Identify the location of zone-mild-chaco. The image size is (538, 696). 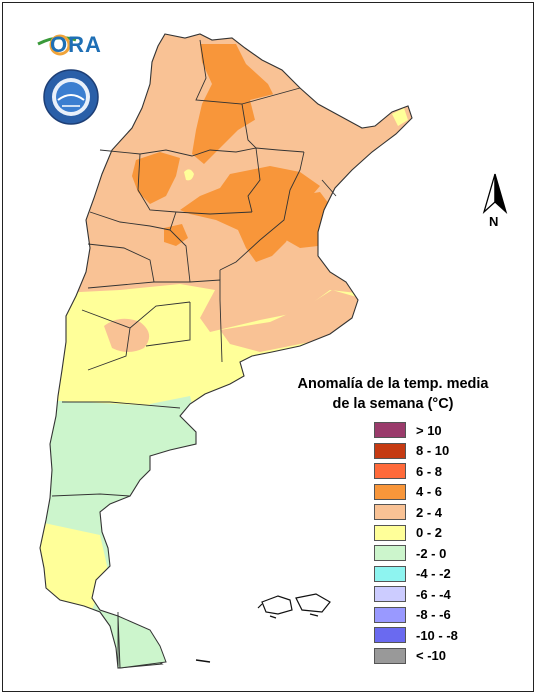
(275, 111).